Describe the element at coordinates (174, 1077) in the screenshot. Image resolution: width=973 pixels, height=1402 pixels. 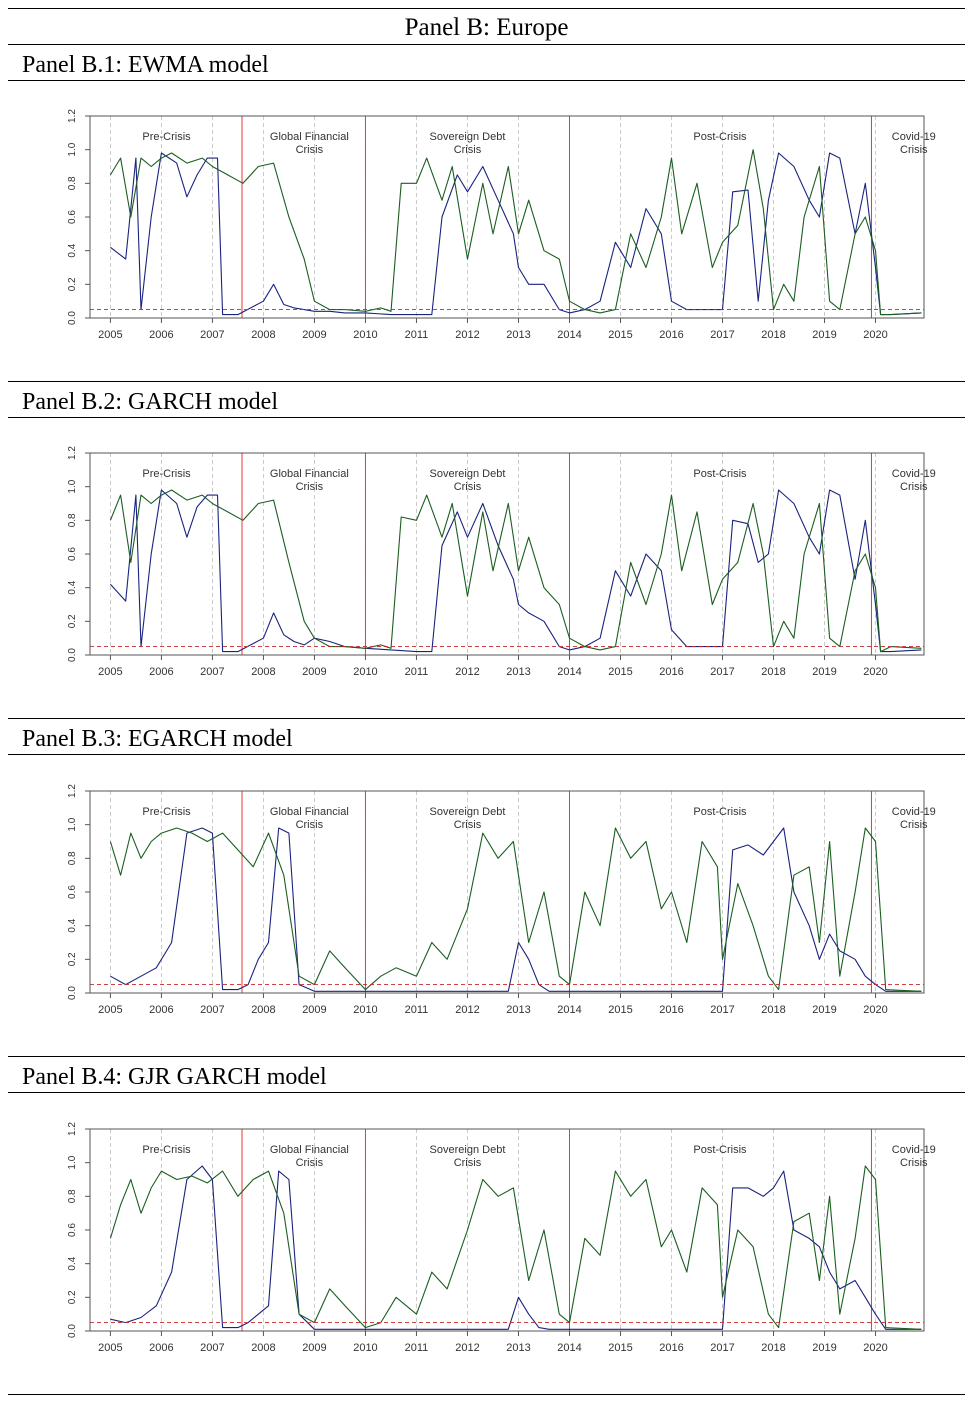
I see `panel-title-gjr-garch: Panel B.4: GJR GARCH model` at that location.